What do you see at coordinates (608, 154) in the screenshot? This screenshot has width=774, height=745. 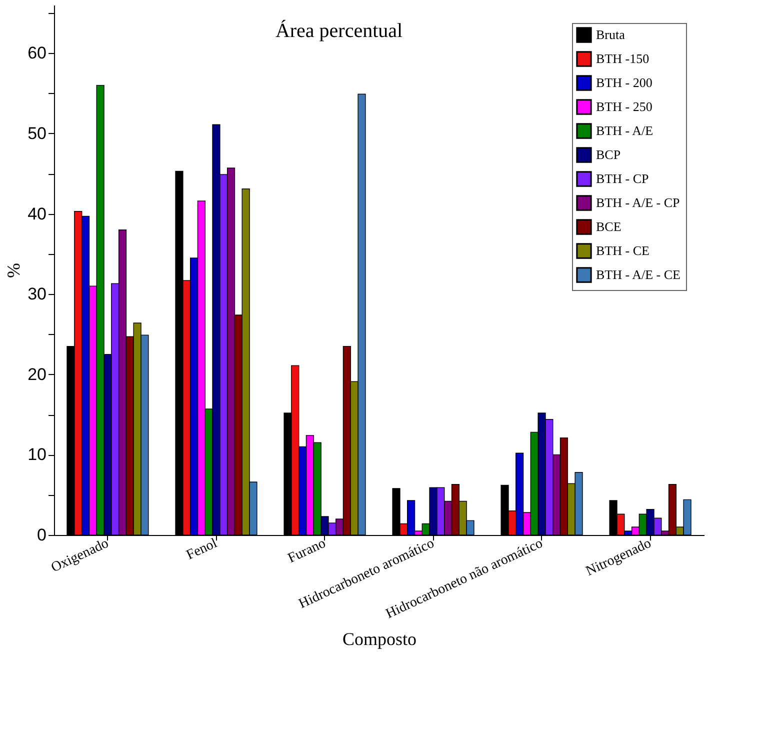 I see `legend-label: BCP` at bounding box center [608, 154].